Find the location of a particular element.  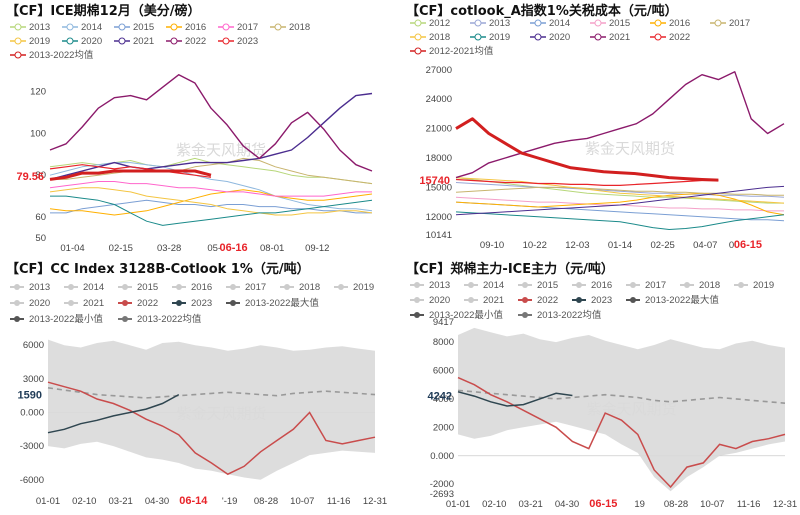

legend-item: 2020 is located at coordinates (30, 303).